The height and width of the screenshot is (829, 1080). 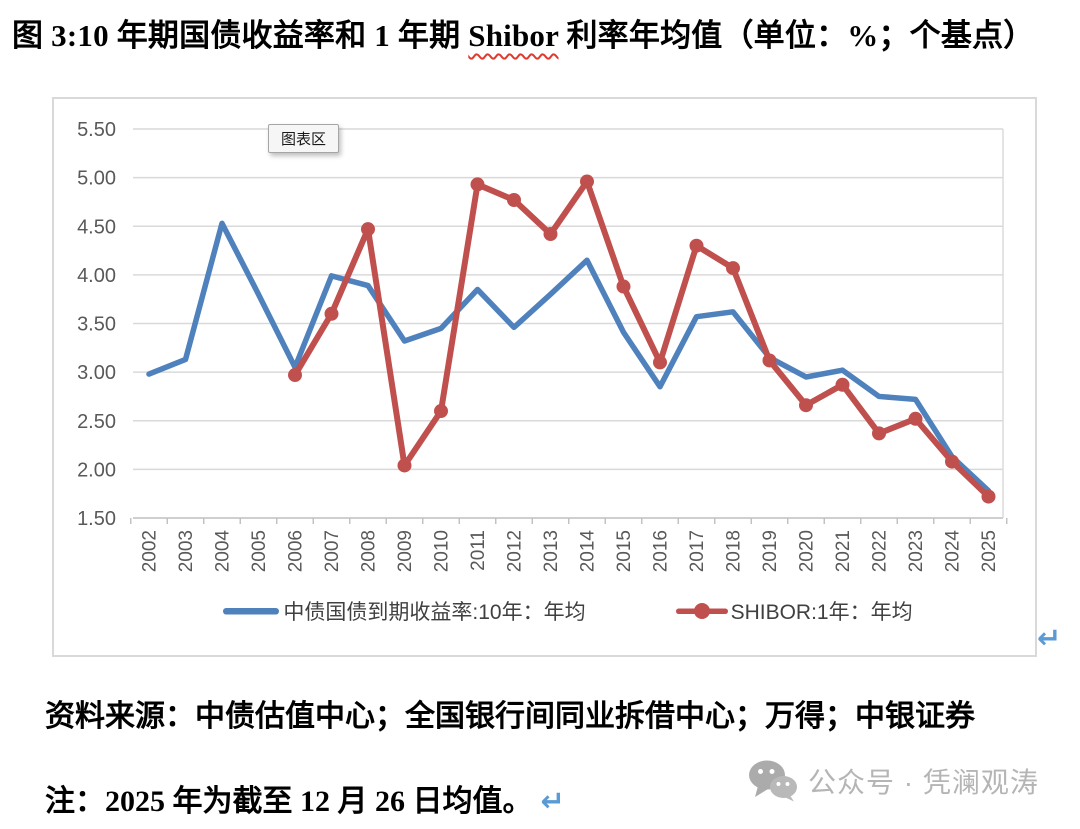 What do you see at coordinates (96, 130) in the screenshot?
I see `svg-text: 5.50` at bounding box center [96, 130].